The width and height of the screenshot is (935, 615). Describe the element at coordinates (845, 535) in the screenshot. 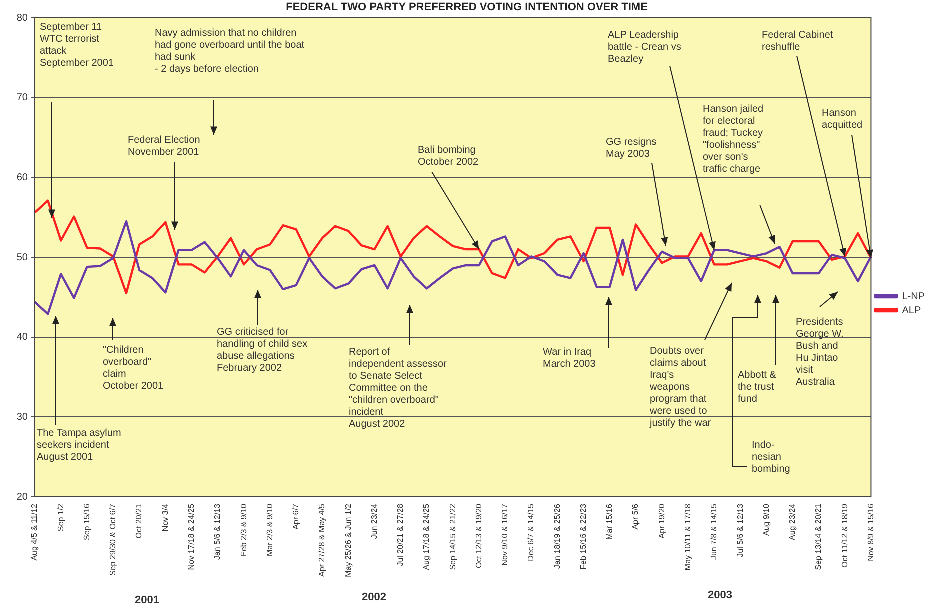

I see `x-tick-label: Oct 11/12 & 18/19` at that location.